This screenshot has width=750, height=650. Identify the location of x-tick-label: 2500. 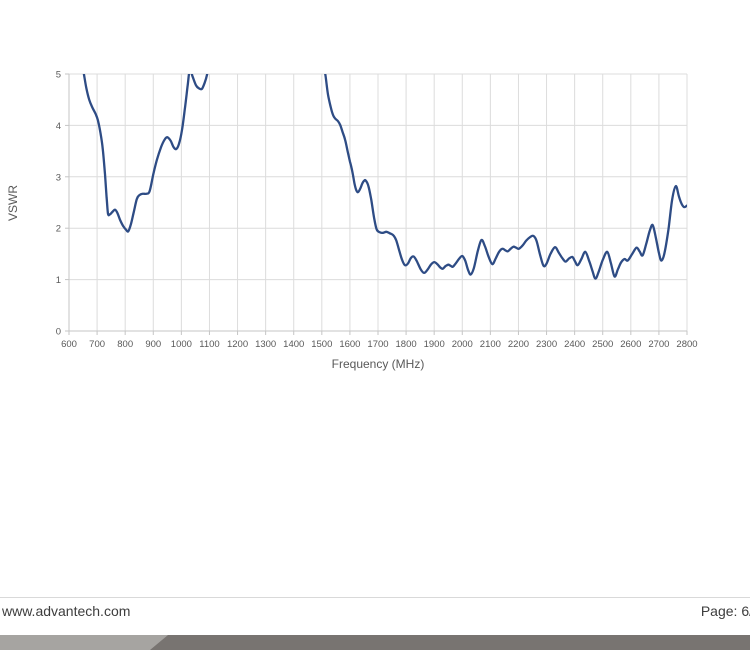
(602, 344).